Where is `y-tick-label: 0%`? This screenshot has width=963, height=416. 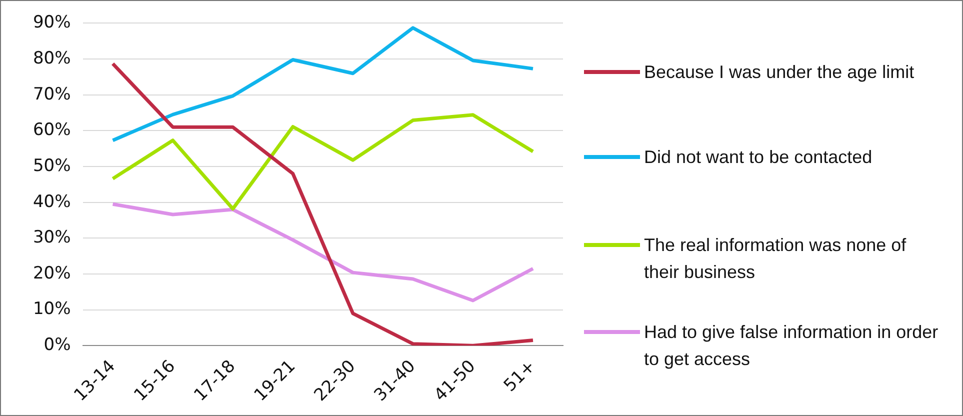
y-tick-label: 0% is located at coordinates (57, 345).